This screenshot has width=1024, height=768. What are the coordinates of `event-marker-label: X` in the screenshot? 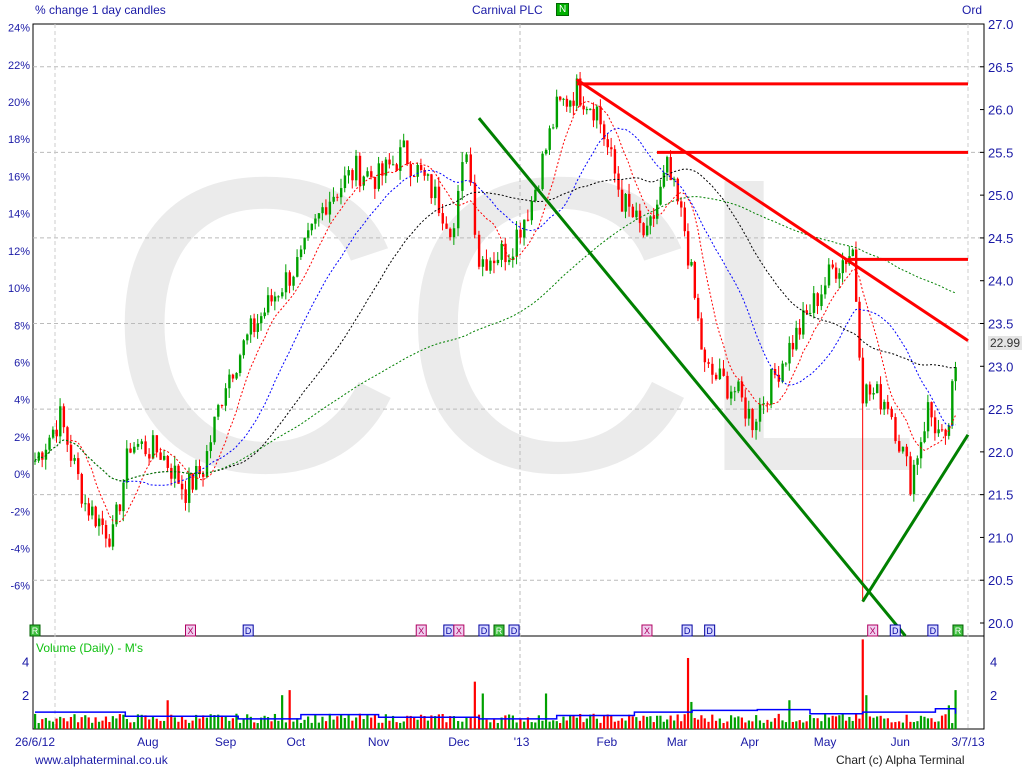 It's located at (647, 631).